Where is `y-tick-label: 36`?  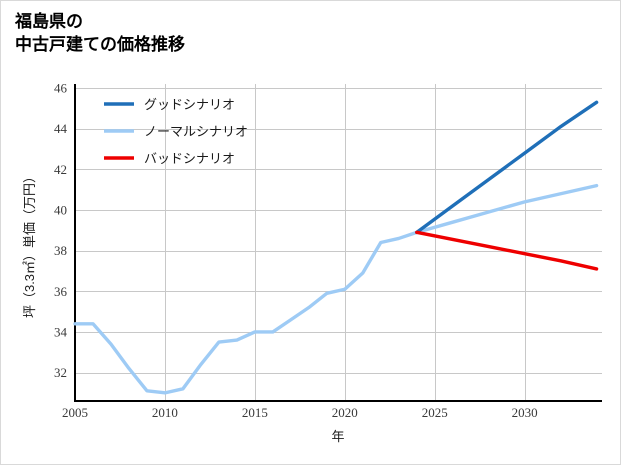
y-tick-label: 36 is located at coordinates (61, 291).